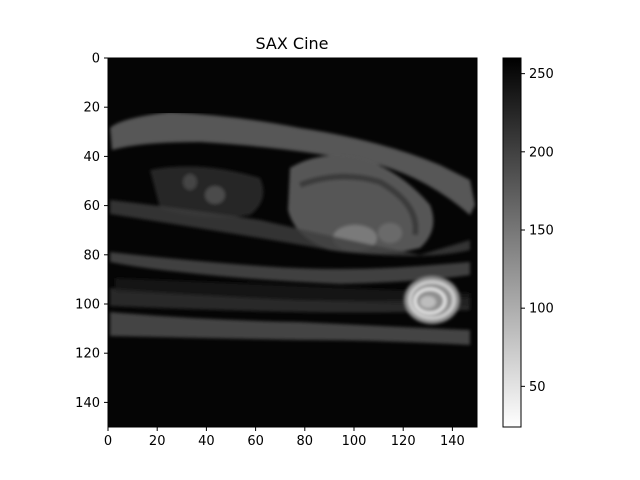 The image size is (640, 480). What do you see at coordinates (292, 163) in the screenshot?
I see `outer-body-wall` at bounding box center [292, 163].